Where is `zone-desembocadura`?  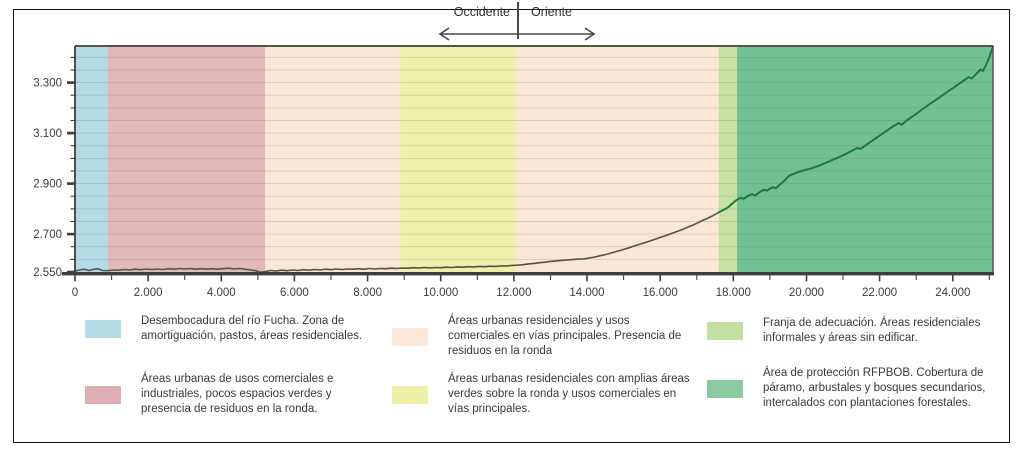 zone-desembocadura is located at coordinates (91, 159).